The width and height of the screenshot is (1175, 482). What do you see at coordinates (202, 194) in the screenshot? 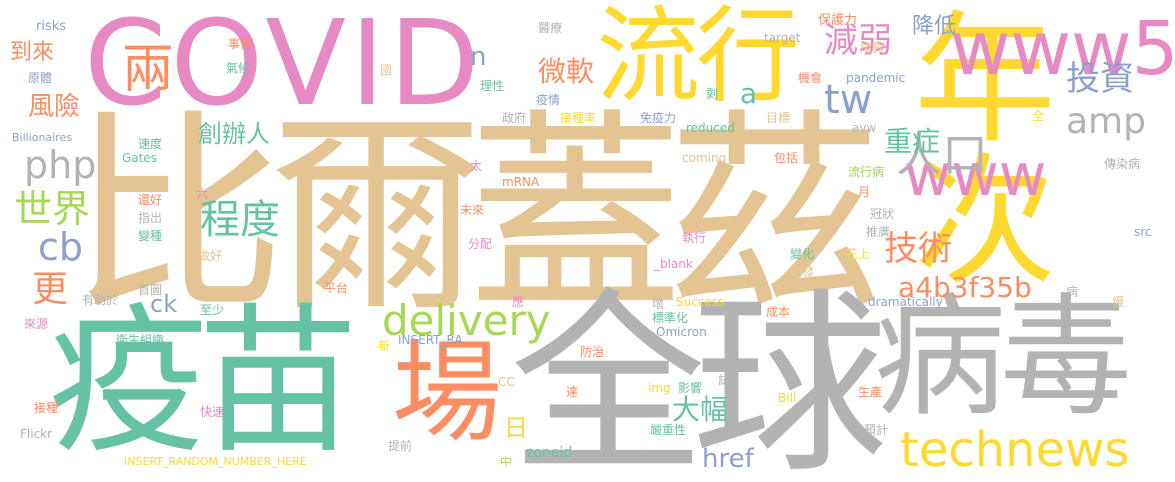
I see `word: 六` at bounding box center [202, 194].